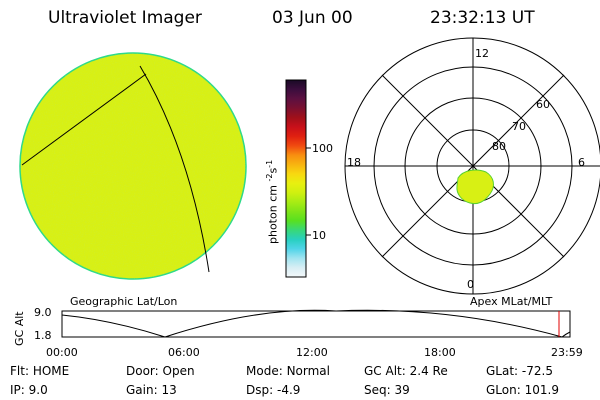  I want to click on altitude-x-tick: 00:00, so click(62, 352).